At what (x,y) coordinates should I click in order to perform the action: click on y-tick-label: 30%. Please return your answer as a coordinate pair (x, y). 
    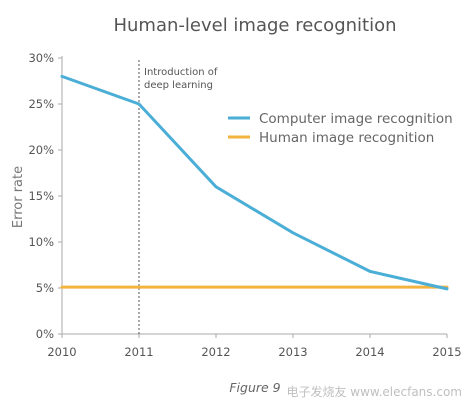
    Looking at the image, I should click on (41, 58).